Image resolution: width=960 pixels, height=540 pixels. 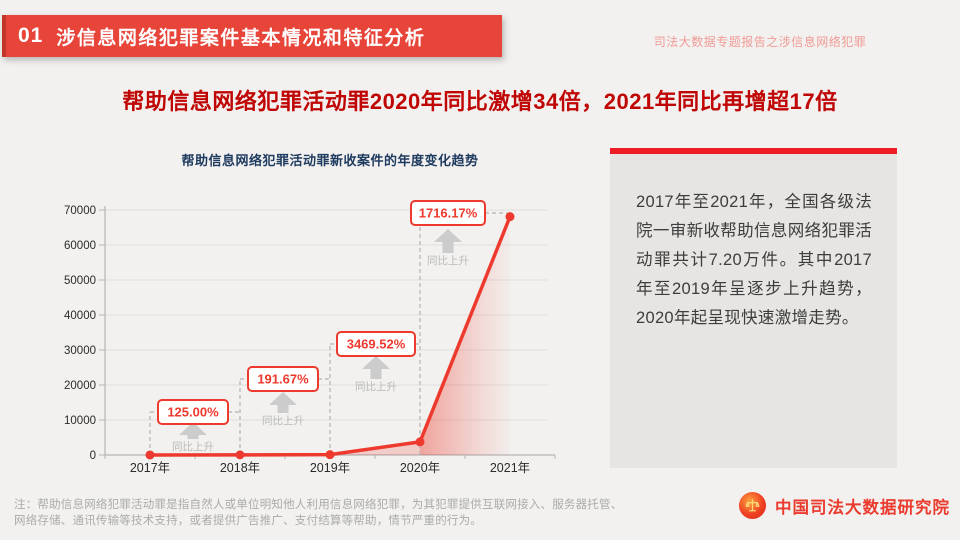 I want to click on svg-text: 50000, so click(x=80, y=281).